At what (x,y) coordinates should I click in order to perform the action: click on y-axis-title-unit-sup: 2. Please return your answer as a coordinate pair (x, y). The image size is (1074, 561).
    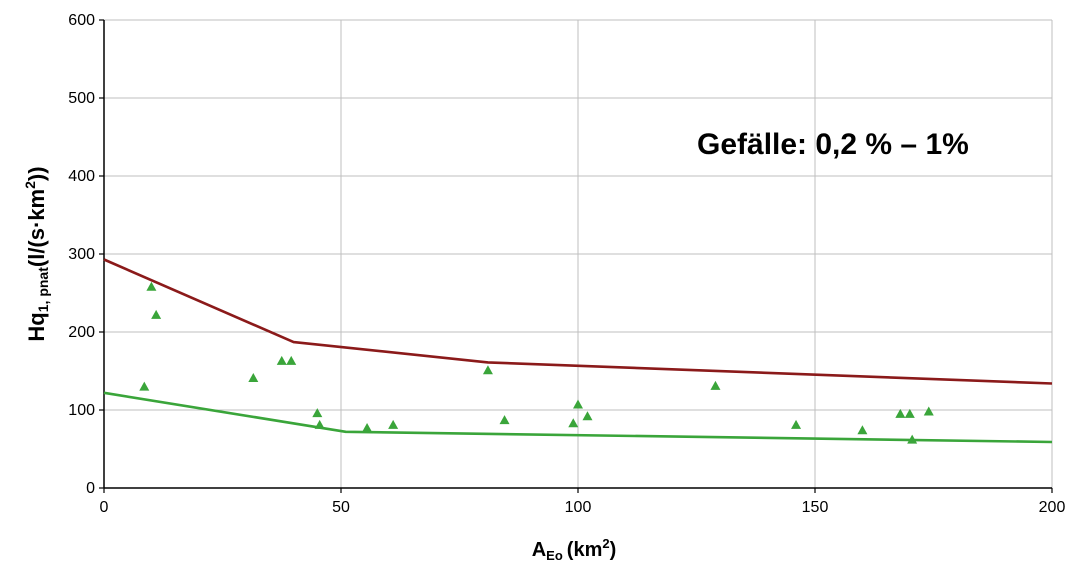
    Looking at the image, I should click on (30, 185).